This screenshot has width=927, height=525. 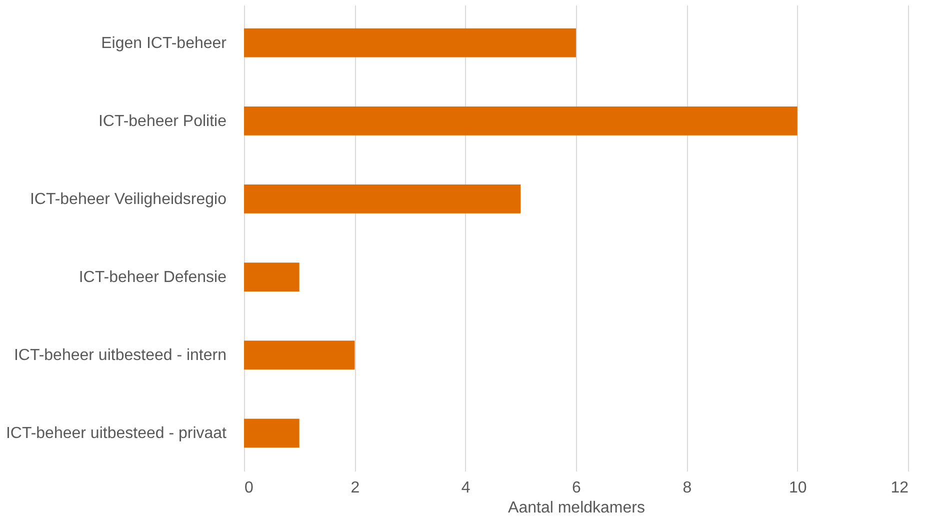 What do you see at coordinates (577, 488) in the screenshot?
I see `x-tick-label: 6` at bounding box center [577, 488].